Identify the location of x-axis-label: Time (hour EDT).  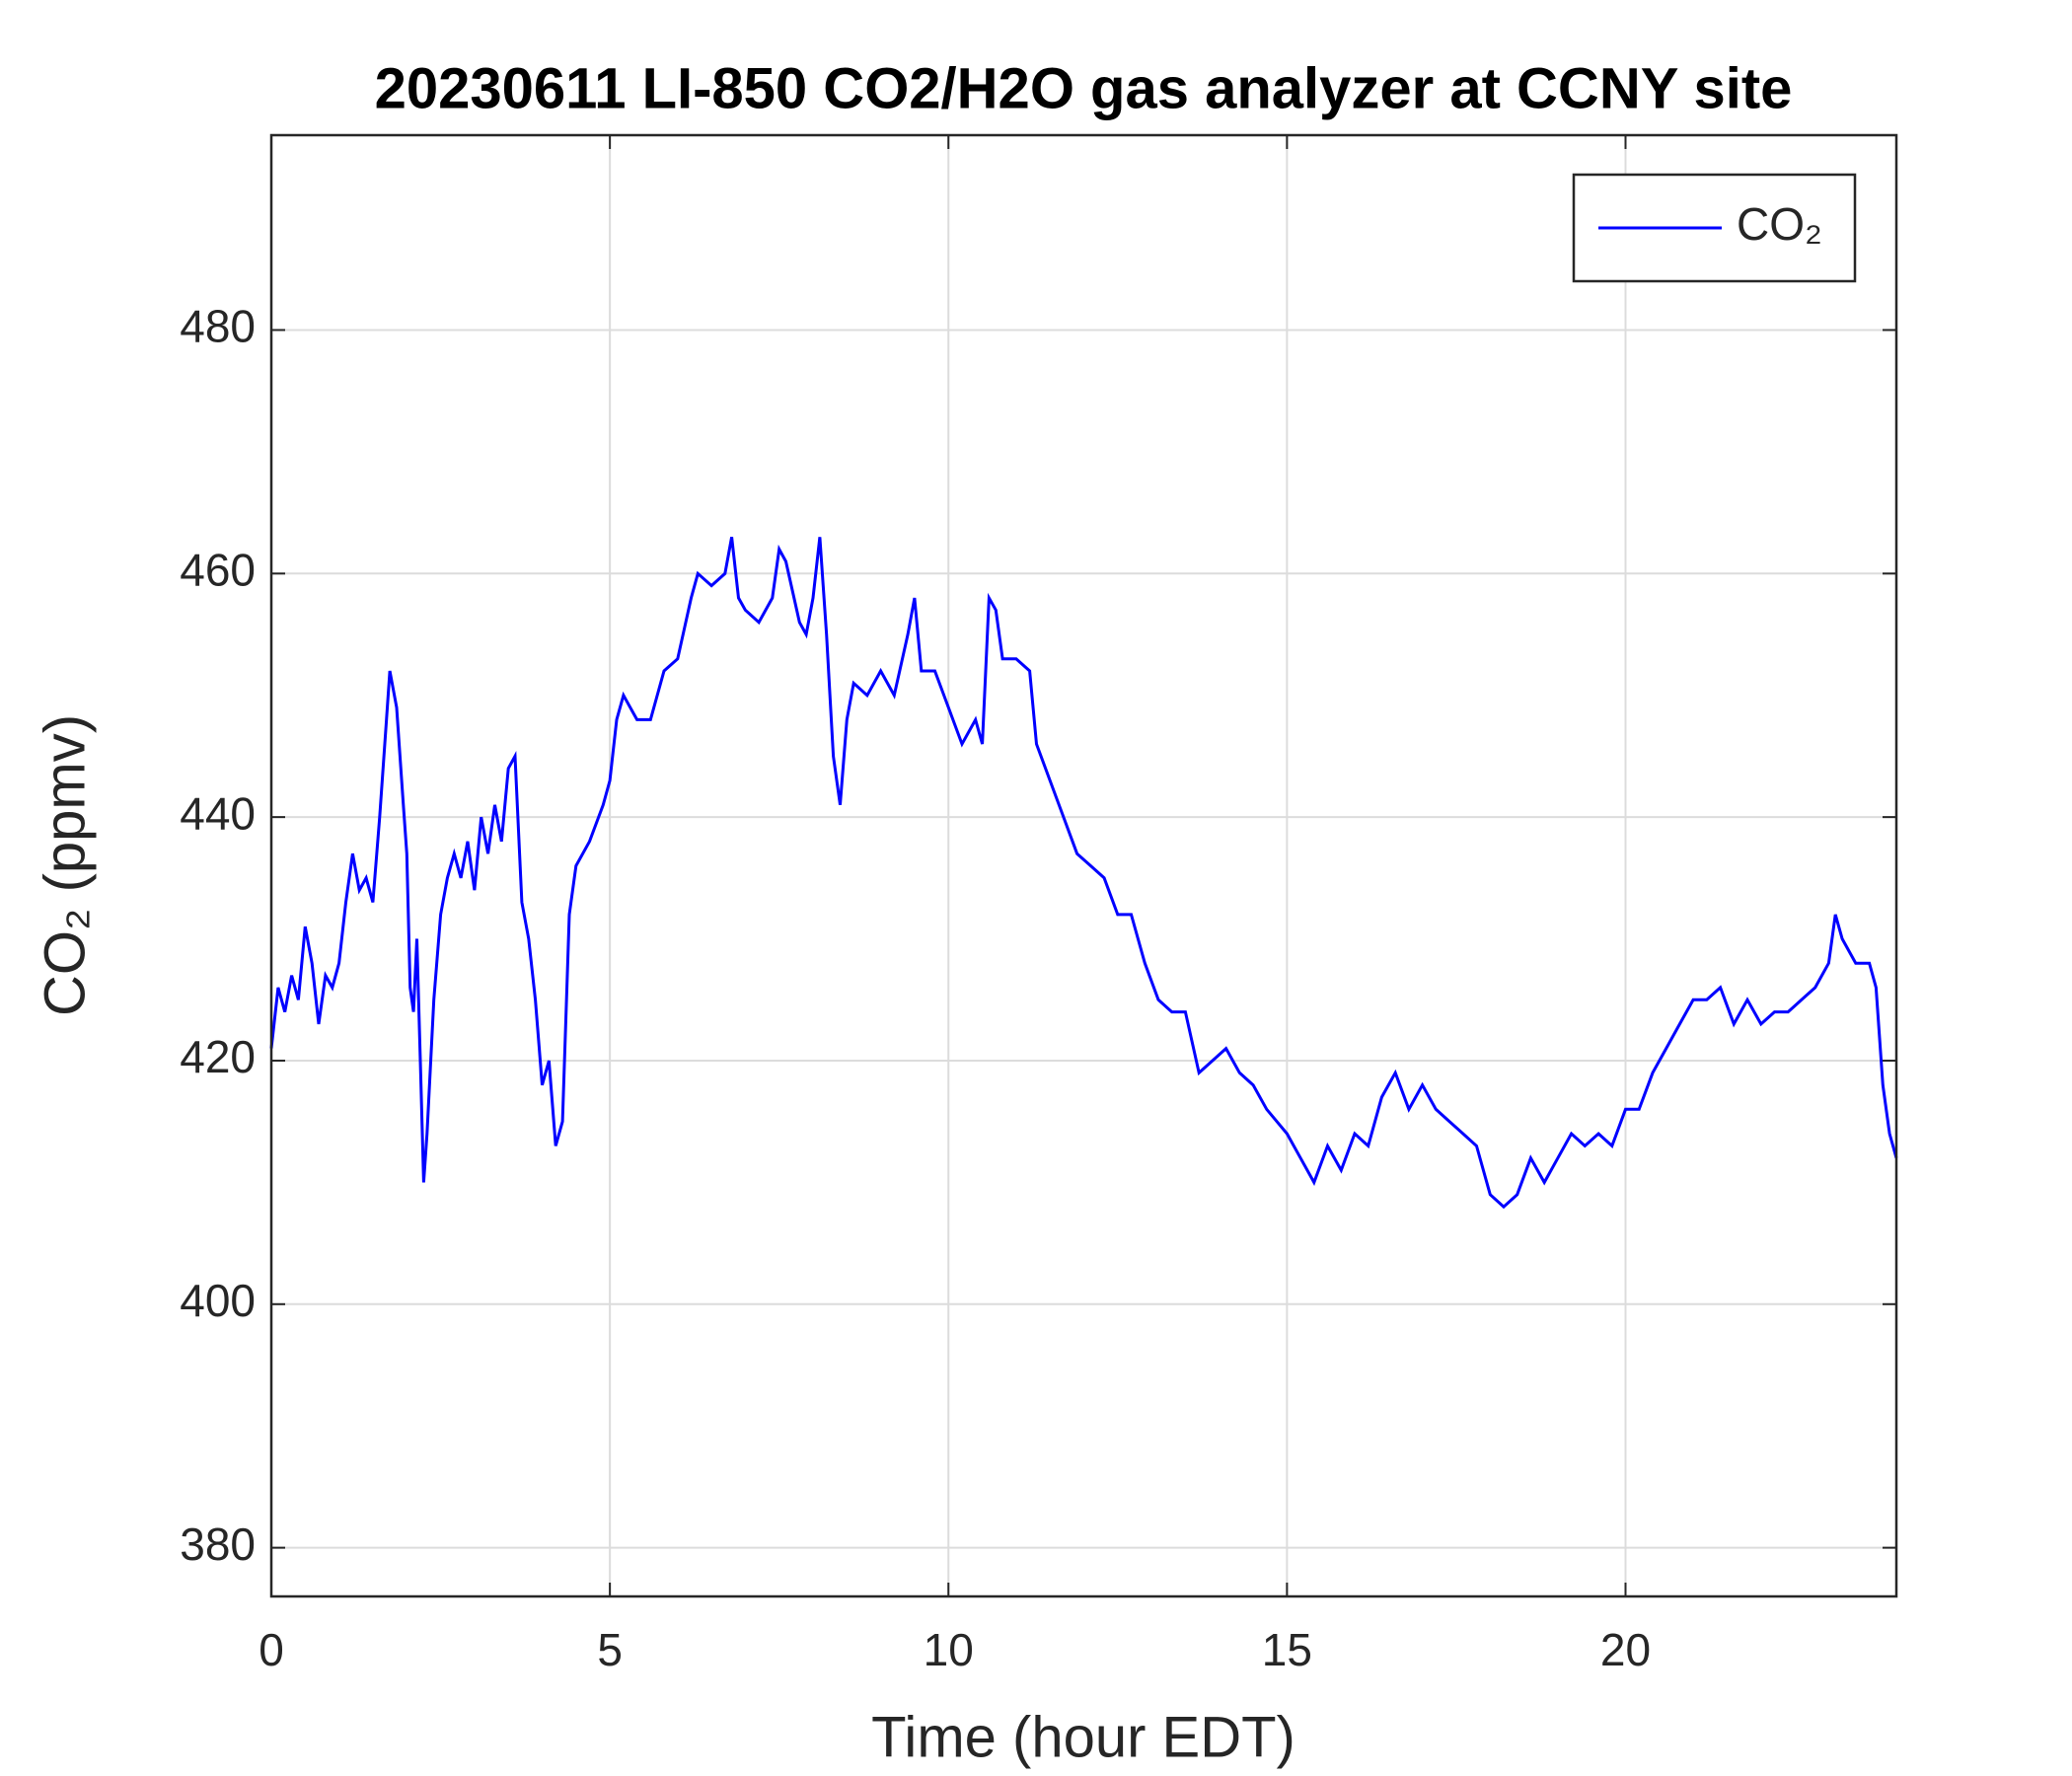
(1083, 1737).